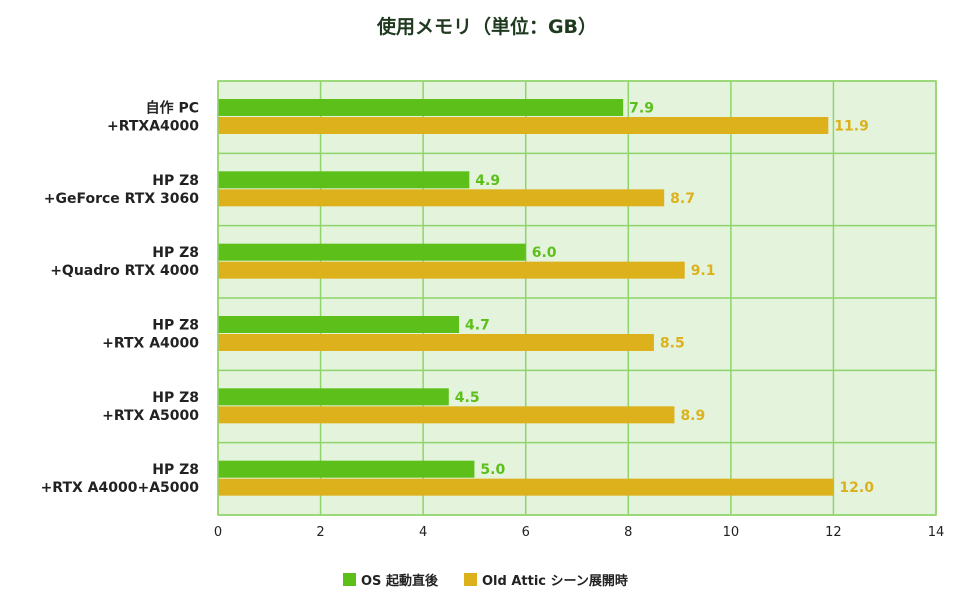  What do you see at coordinates (936, 532) in the screenshot?
I see `x-tick-label: 14` at bounding box center [936, 532].